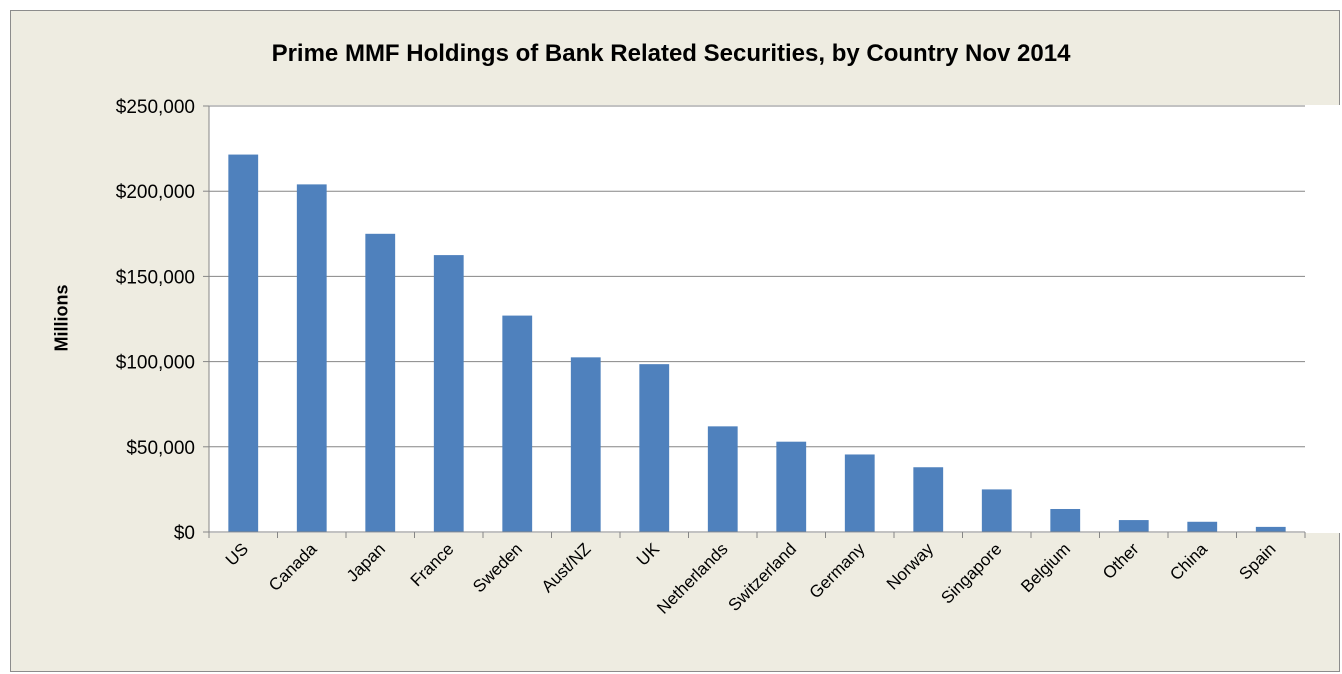  I want to click on x-tick-label: Belgium, so click(1045, 567).